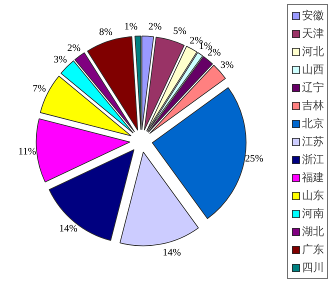 This screenshot has height=281, width=332. Describe the element at coordinates (313, 87) in the screenshot. I see `legend-label: 辽宁` at that location.